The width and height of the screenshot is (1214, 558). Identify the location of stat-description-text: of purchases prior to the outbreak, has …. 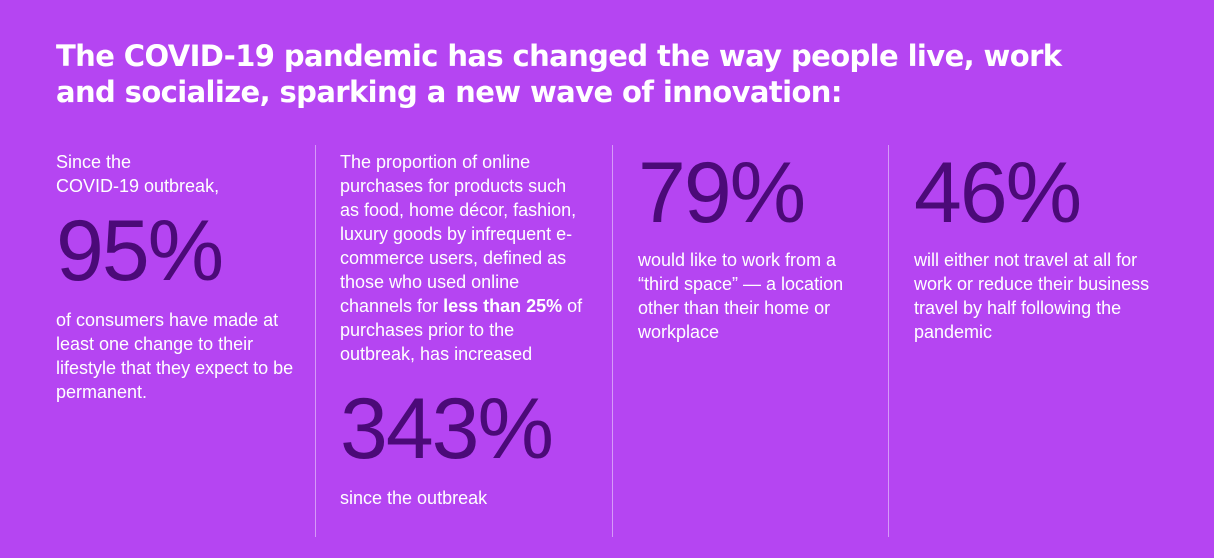
(461, 330).